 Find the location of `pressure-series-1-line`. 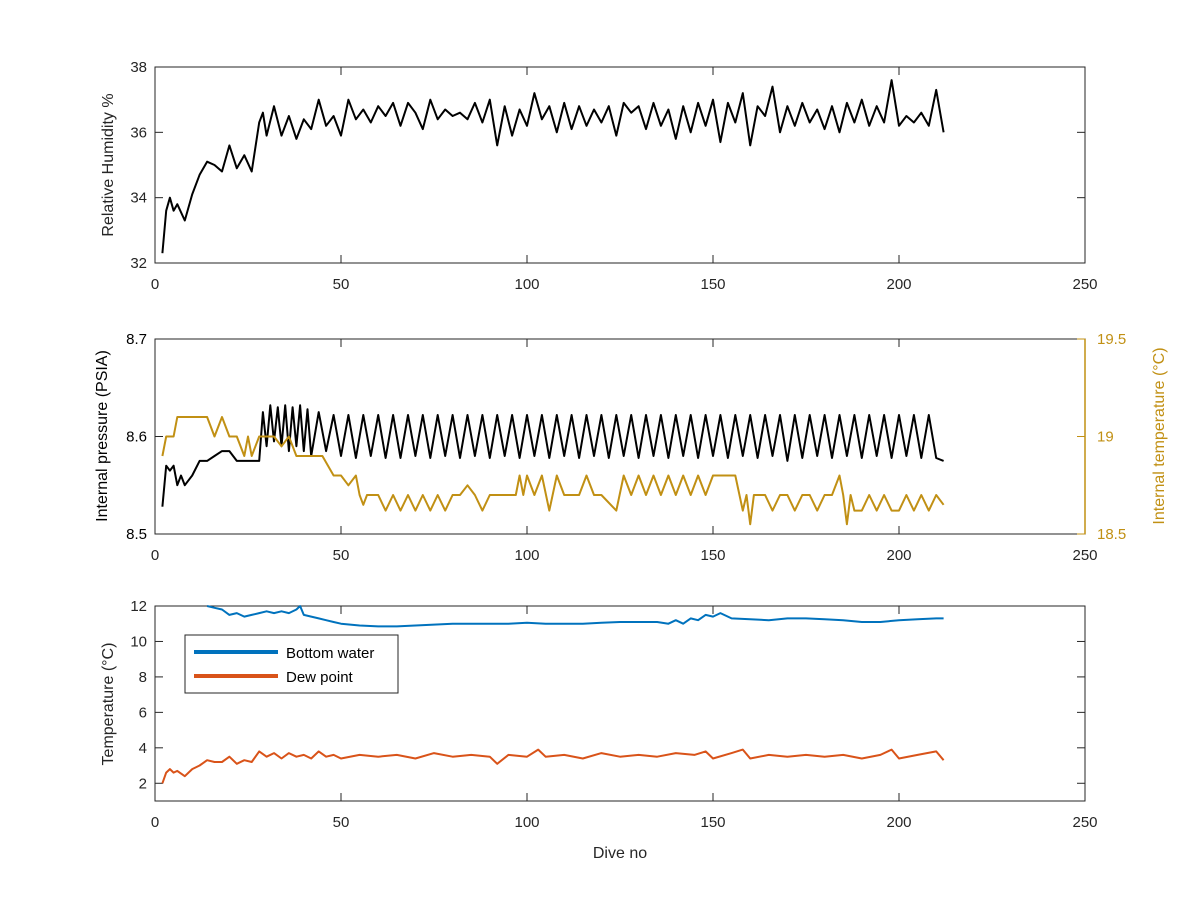

pressure-series-1-line is located at coordinates (553, 471).